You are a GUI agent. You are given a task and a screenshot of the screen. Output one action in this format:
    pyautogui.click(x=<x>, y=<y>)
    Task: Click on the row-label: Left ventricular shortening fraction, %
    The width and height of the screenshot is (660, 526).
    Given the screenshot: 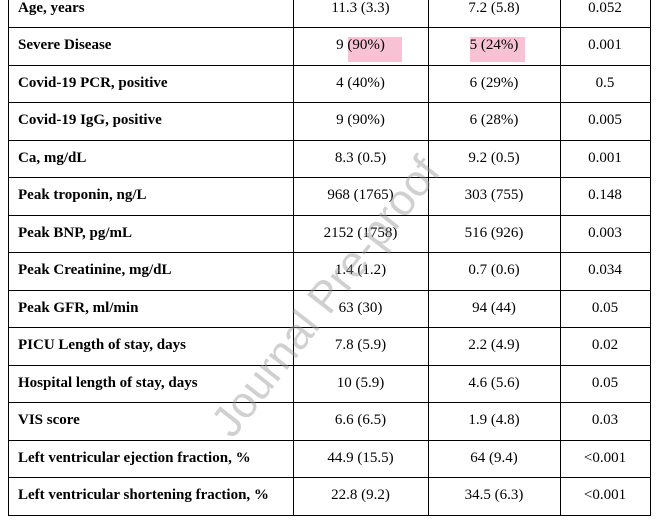 What is the action you would take?
    pyautogui.click(x=143, y=495)
    